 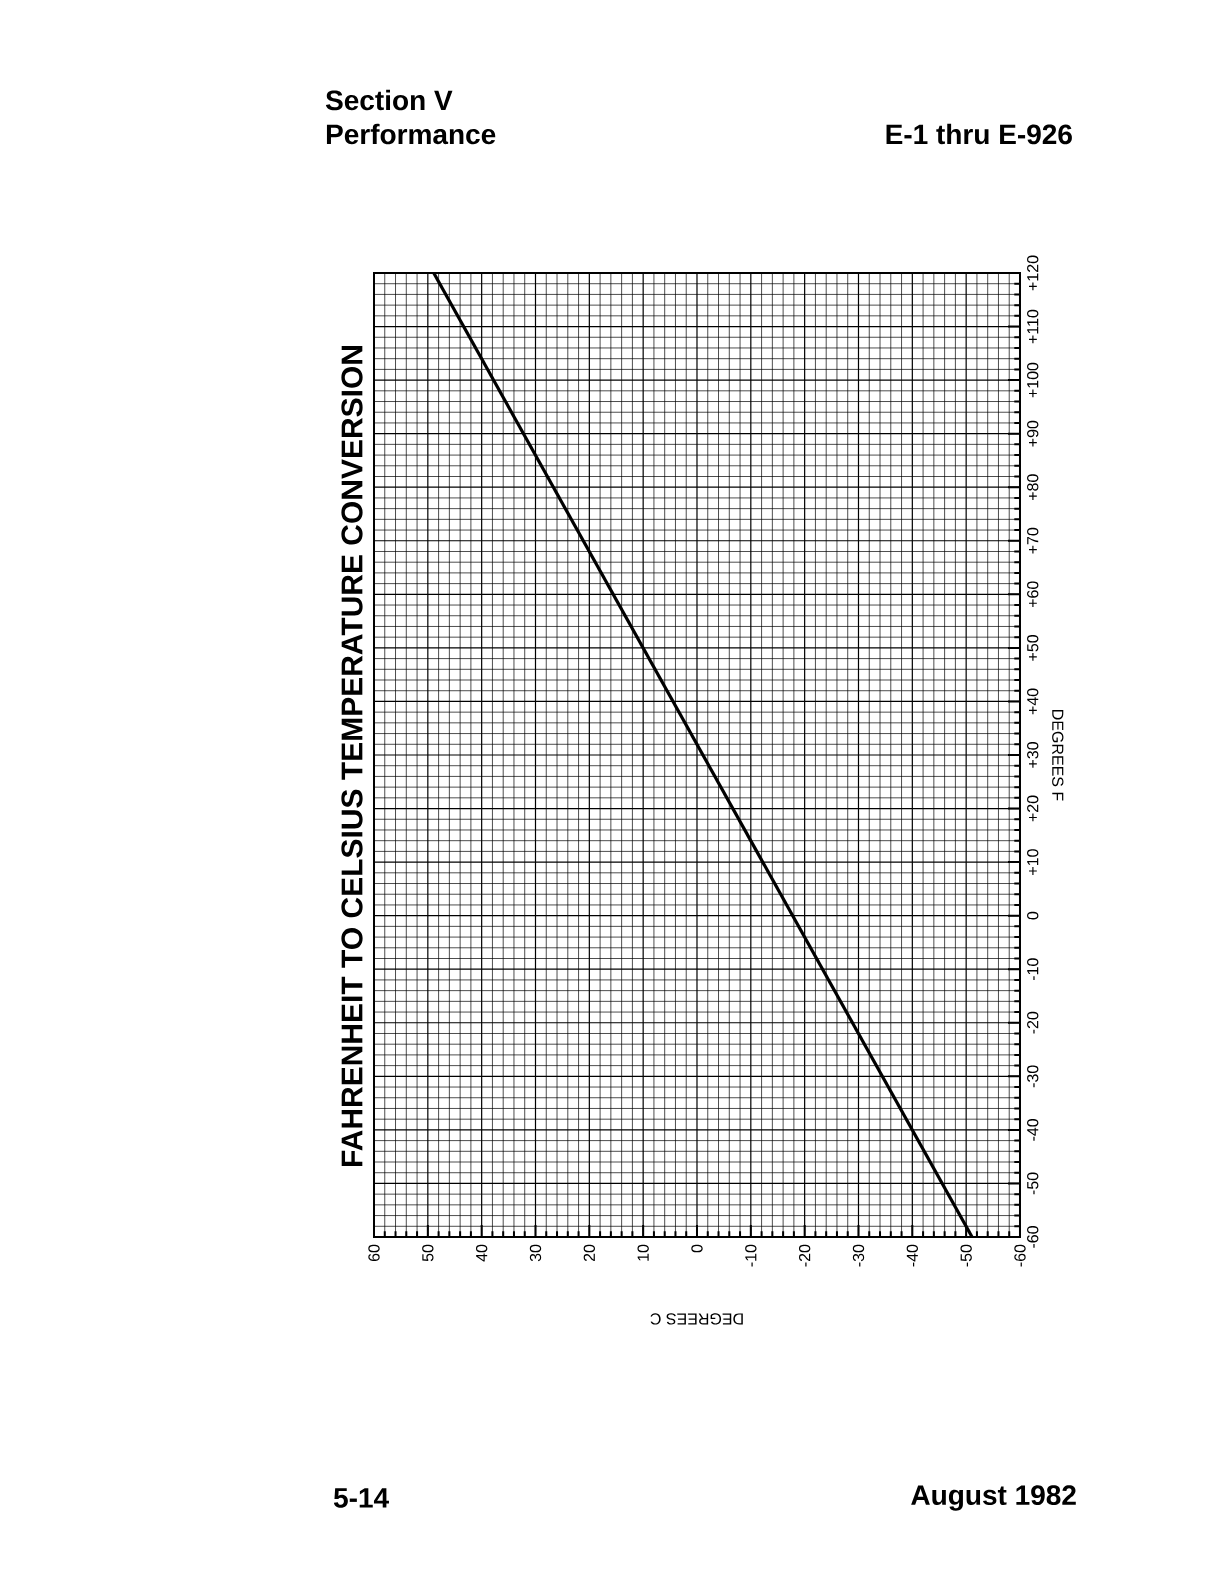 I want to click on text: Performance, so click(x=411, y=134).